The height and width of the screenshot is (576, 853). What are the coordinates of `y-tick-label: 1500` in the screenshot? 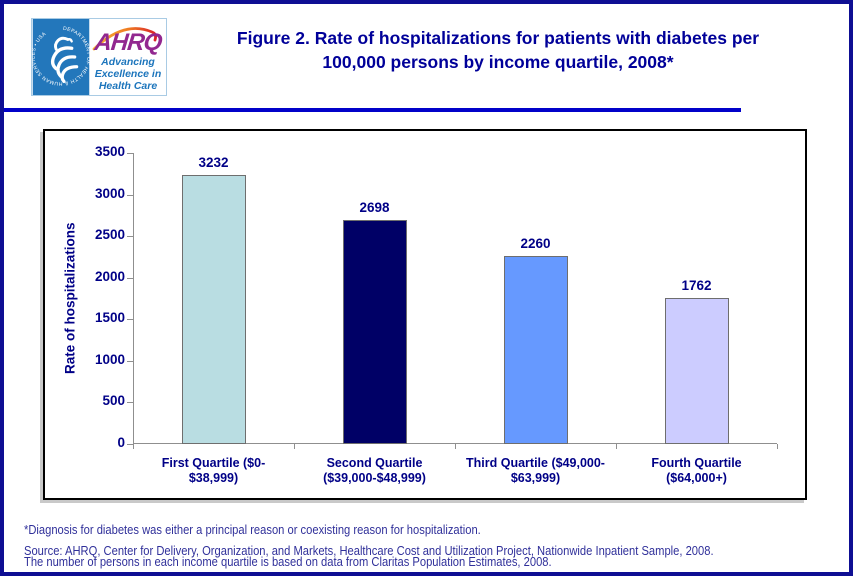 It's located at (109, 318).